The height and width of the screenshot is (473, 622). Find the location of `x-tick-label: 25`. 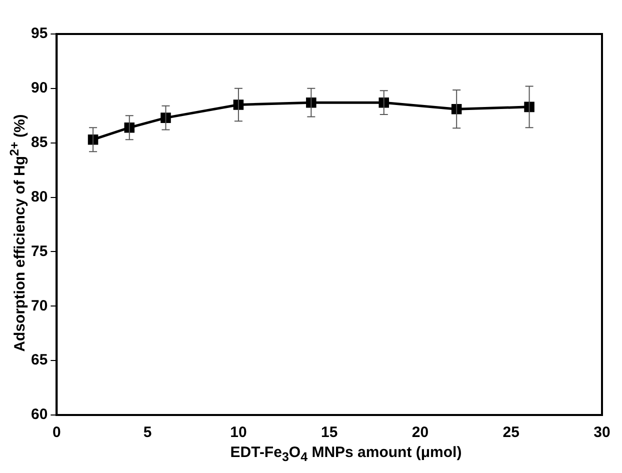

x-tick-label: 25 is located at coordinates (511, 433).